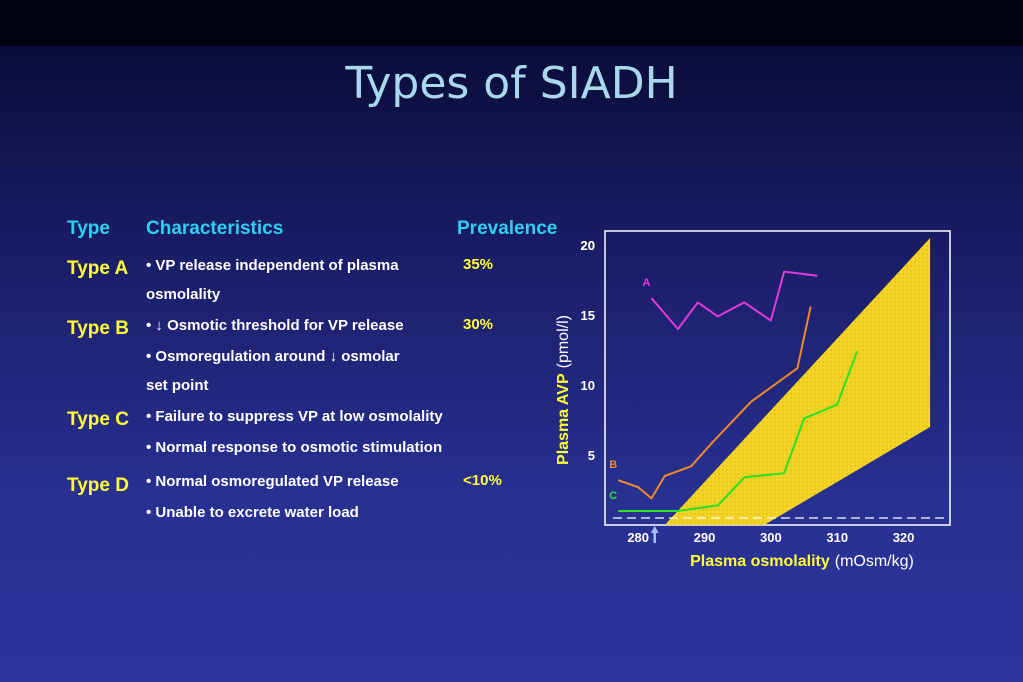 This screenshot has width=1023, height=682. I want to click on series-label-a: A, so click(646, 283).